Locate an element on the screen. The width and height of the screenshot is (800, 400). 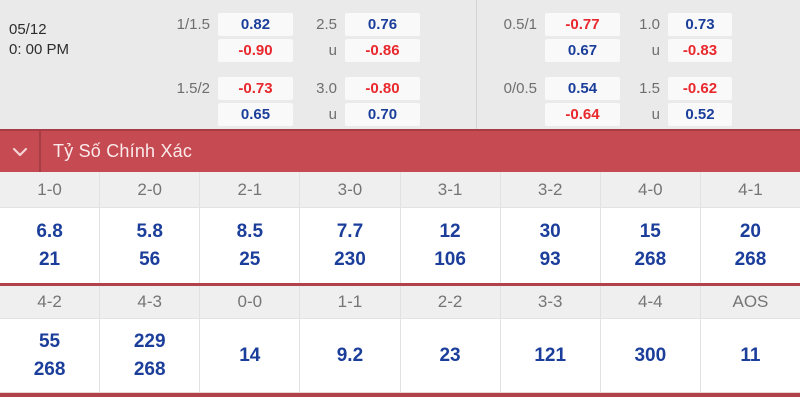
handicap-line-label: 0/0.5 is located at coordinates (520, 88).